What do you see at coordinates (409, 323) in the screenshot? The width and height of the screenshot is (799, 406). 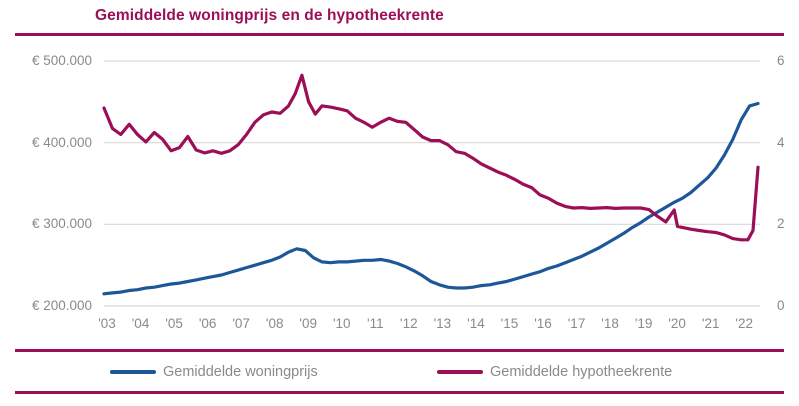 I see `x-axis-label: '12` at bounding box center [409, 323].